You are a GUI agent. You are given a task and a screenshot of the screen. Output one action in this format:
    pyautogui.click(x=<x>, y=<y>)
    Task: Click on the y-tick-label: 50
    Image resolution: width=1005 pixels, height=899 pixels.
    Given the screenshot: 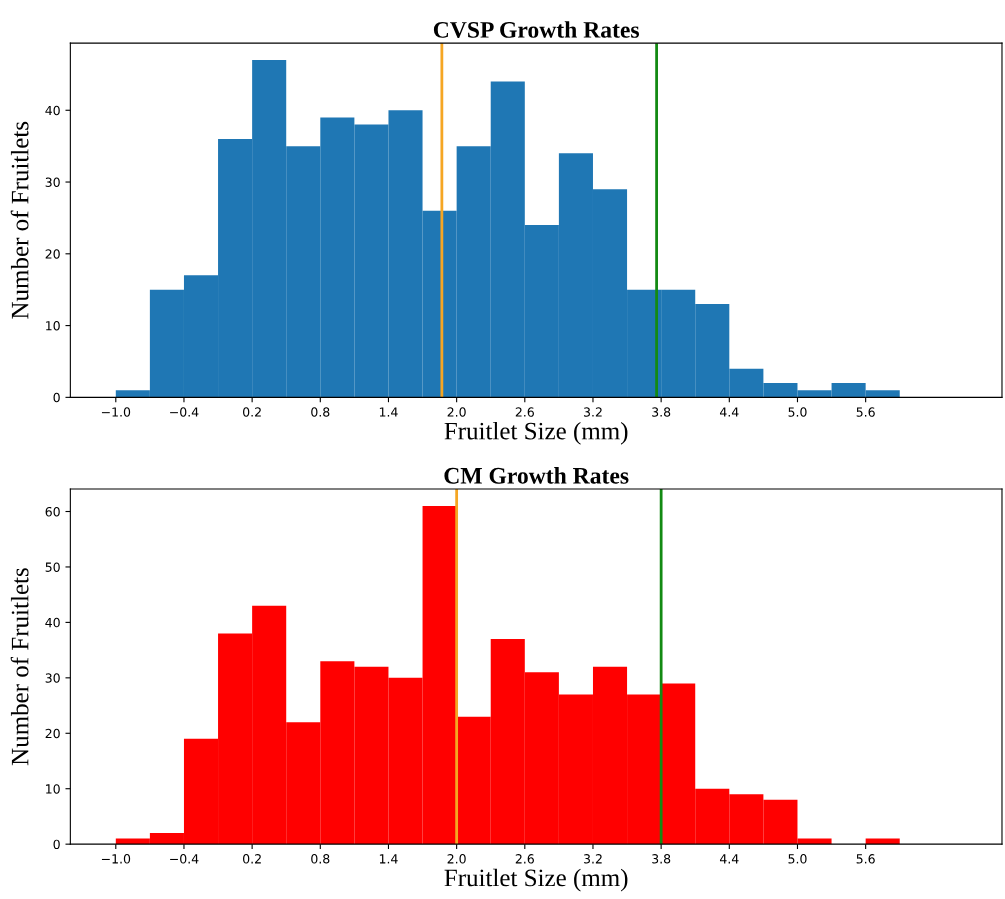 What is the action you would take?
    pyautogui.click(x=52, y=567)
    